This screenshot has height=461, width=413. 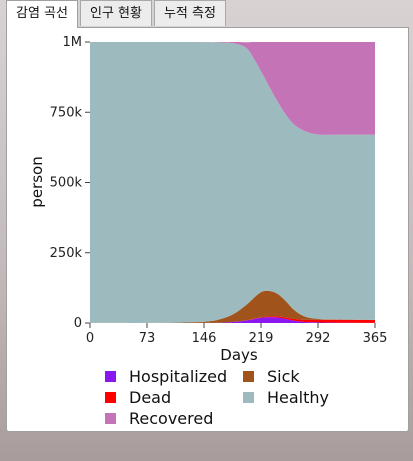 I want to click on y-tick-label: 1M, so click(x=73, y=42).